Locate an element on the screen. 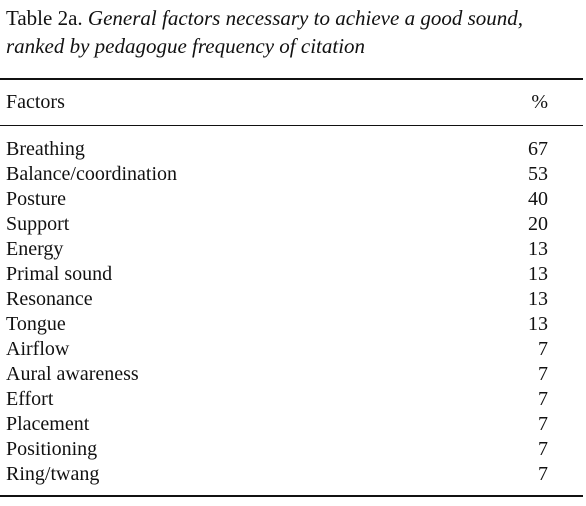  factor-cell: Airflow is located at coordinates (38, 349).